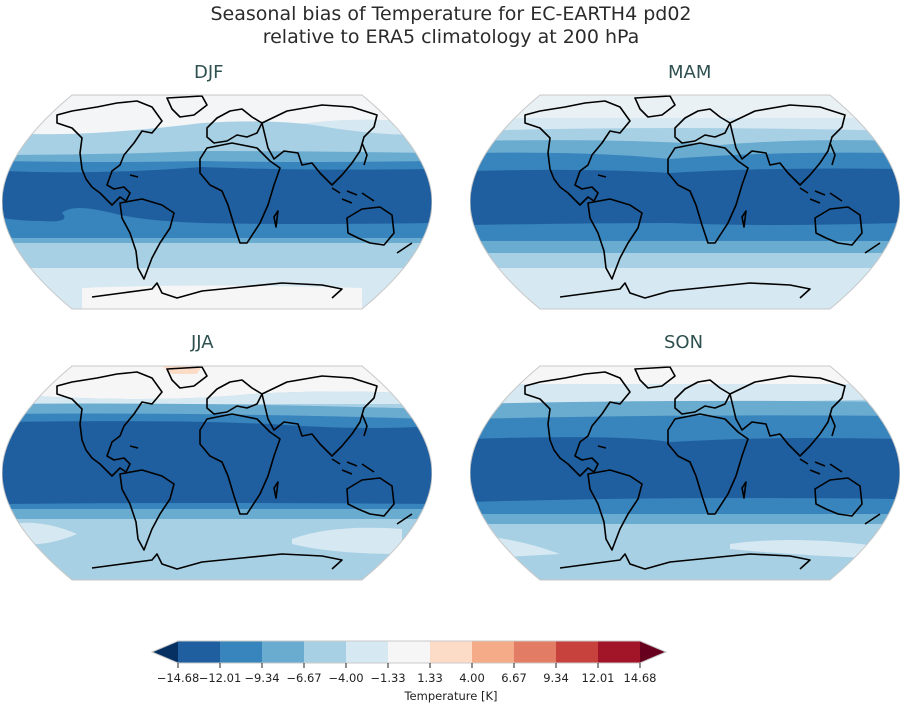  What do you see at coordinates (685, 473) in the screenshot?
I see `map-son` at bounding box center [685, 473].